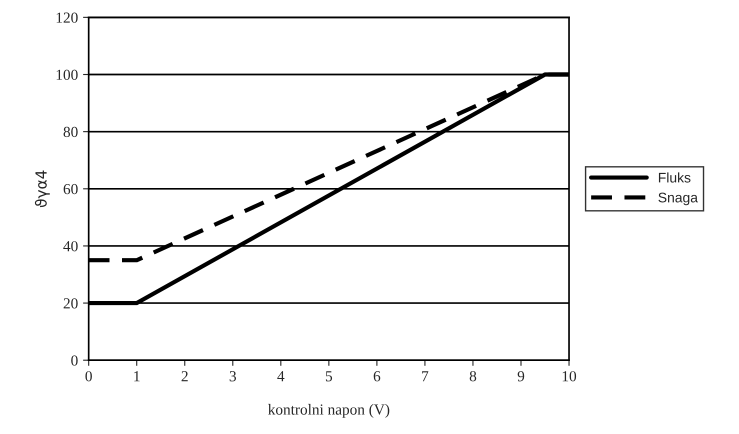  I want to click on x-tick-label: 2, so click(185, 376).